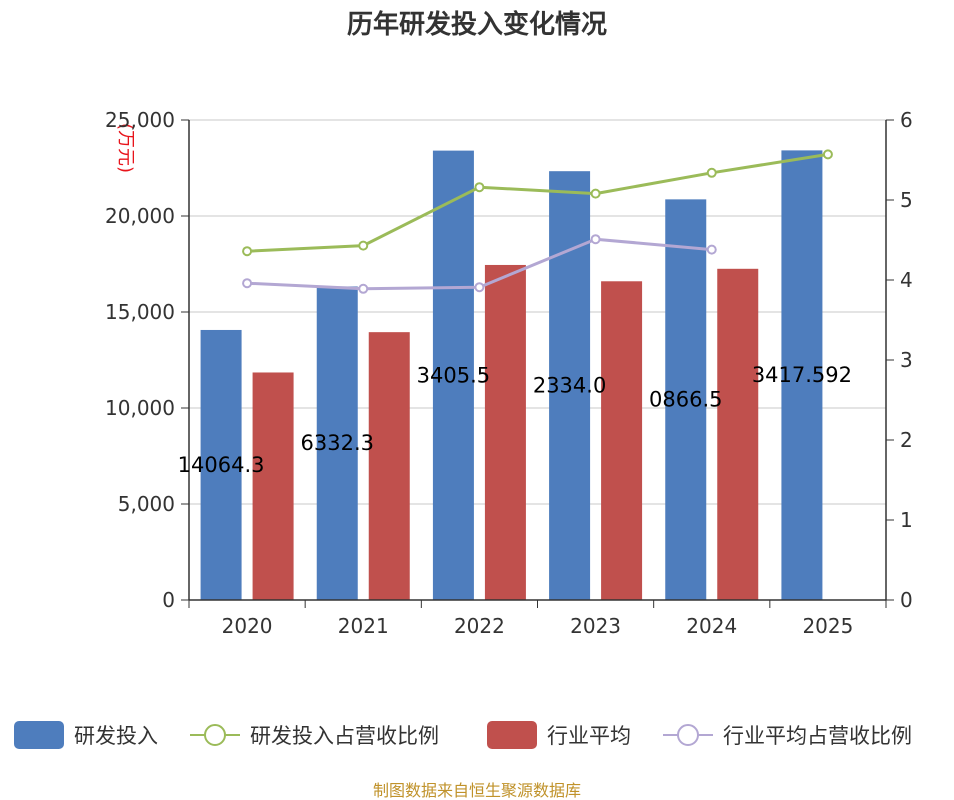  What do you see at coordinates (479, 626) in the screenshot?
I see `x-tick-label: 2022` at bounding box center [479, 626].